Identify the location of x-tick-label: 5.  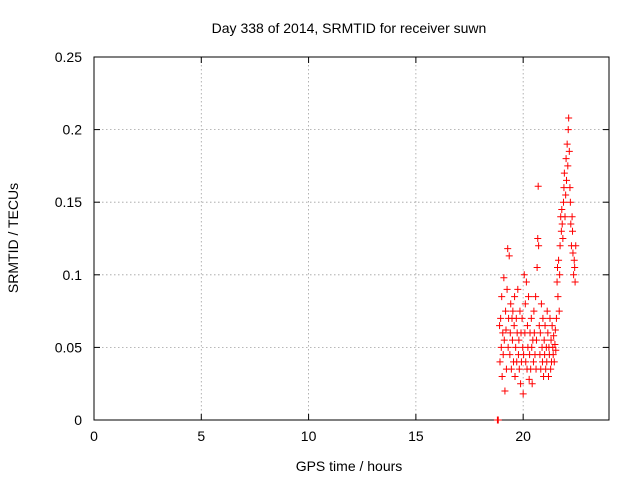
(201, 436).